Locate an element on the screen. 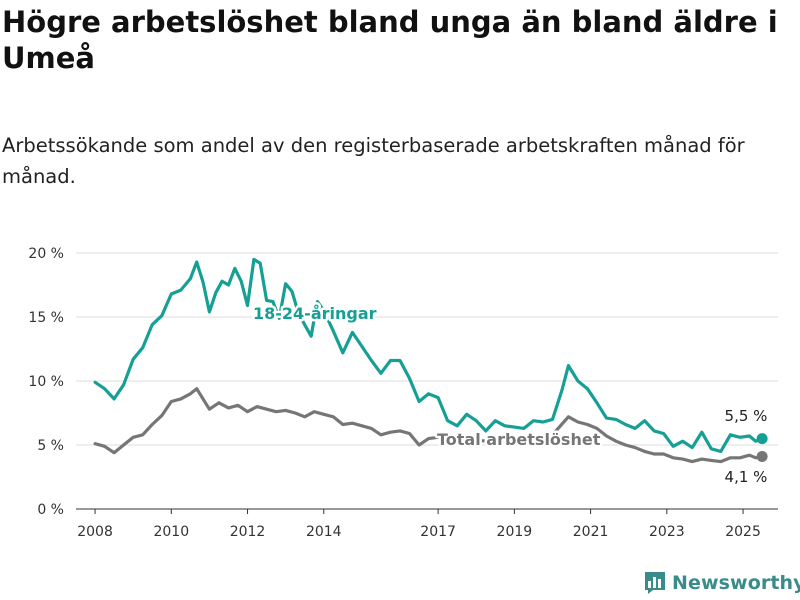 The image size is (800, 600). series-label-youth-halo: 18-24-åringar is located at coordinates (315, 313).